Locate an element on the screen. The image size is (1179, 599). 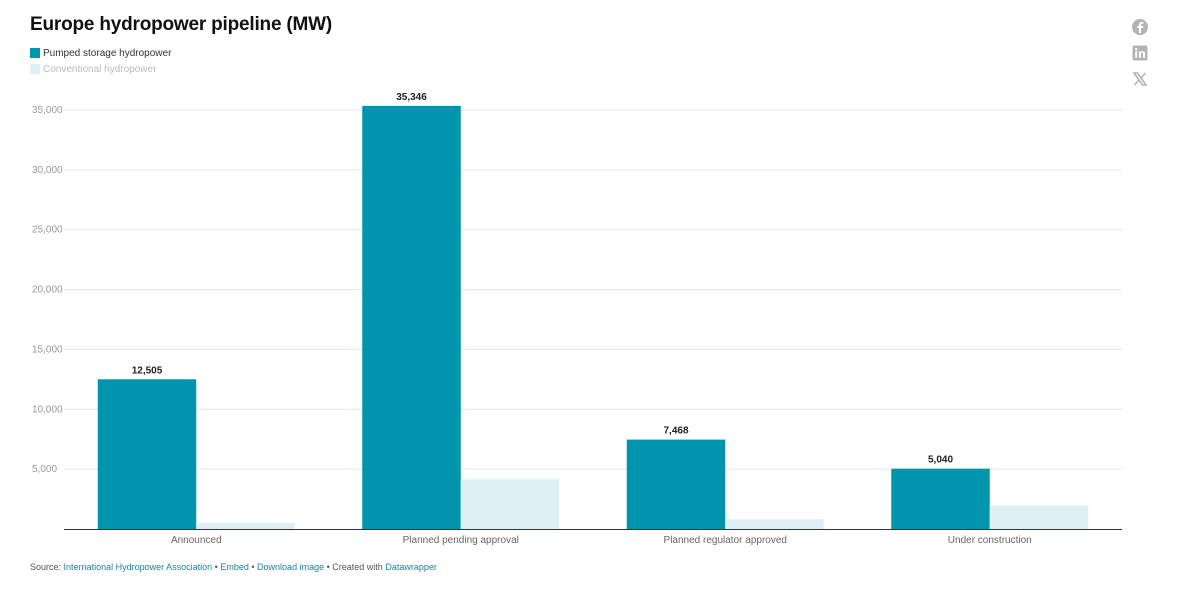
share-buttons is located at coordinates (1140, 57).